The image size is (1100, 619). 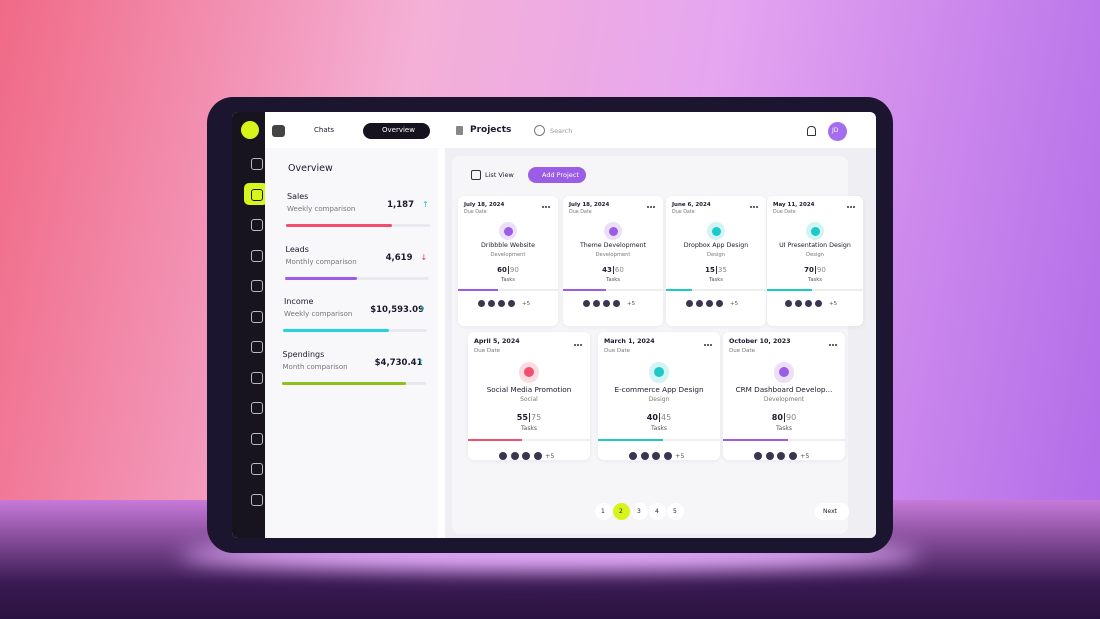 I want to click on tab-active, so click(x=396, y=131).